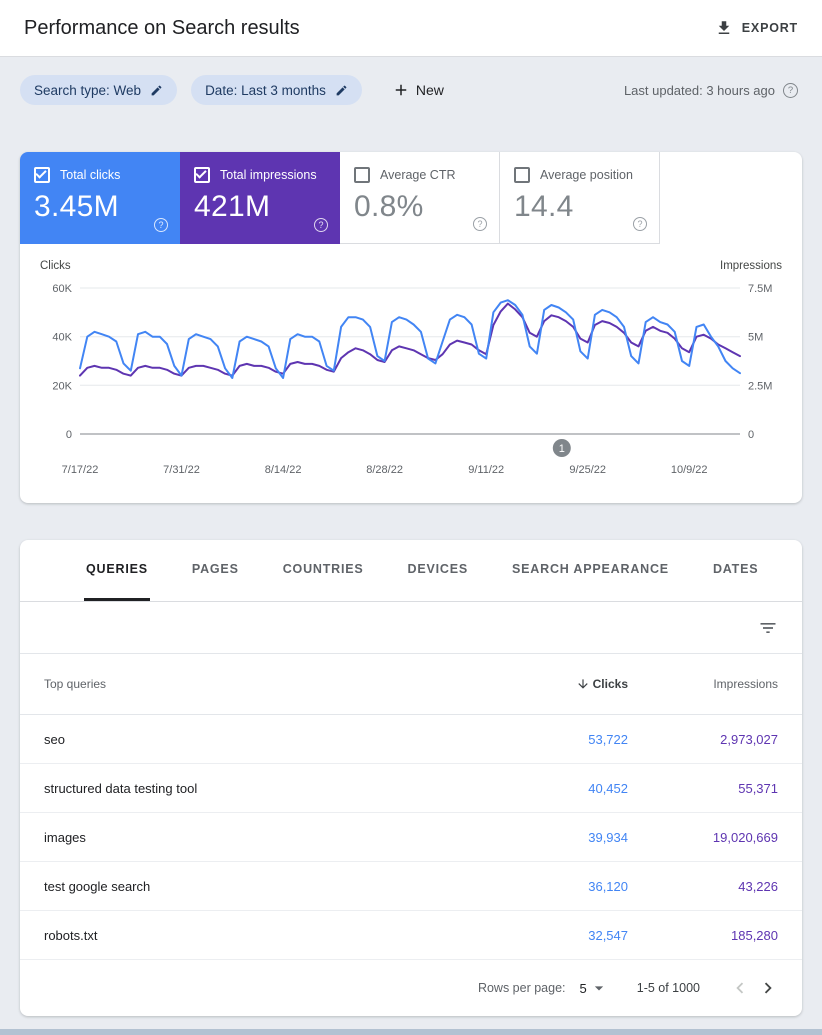  Describe the element at coordinates (608, 739) in the screenshot. I see `clicks-cell: 53,722` at that location.